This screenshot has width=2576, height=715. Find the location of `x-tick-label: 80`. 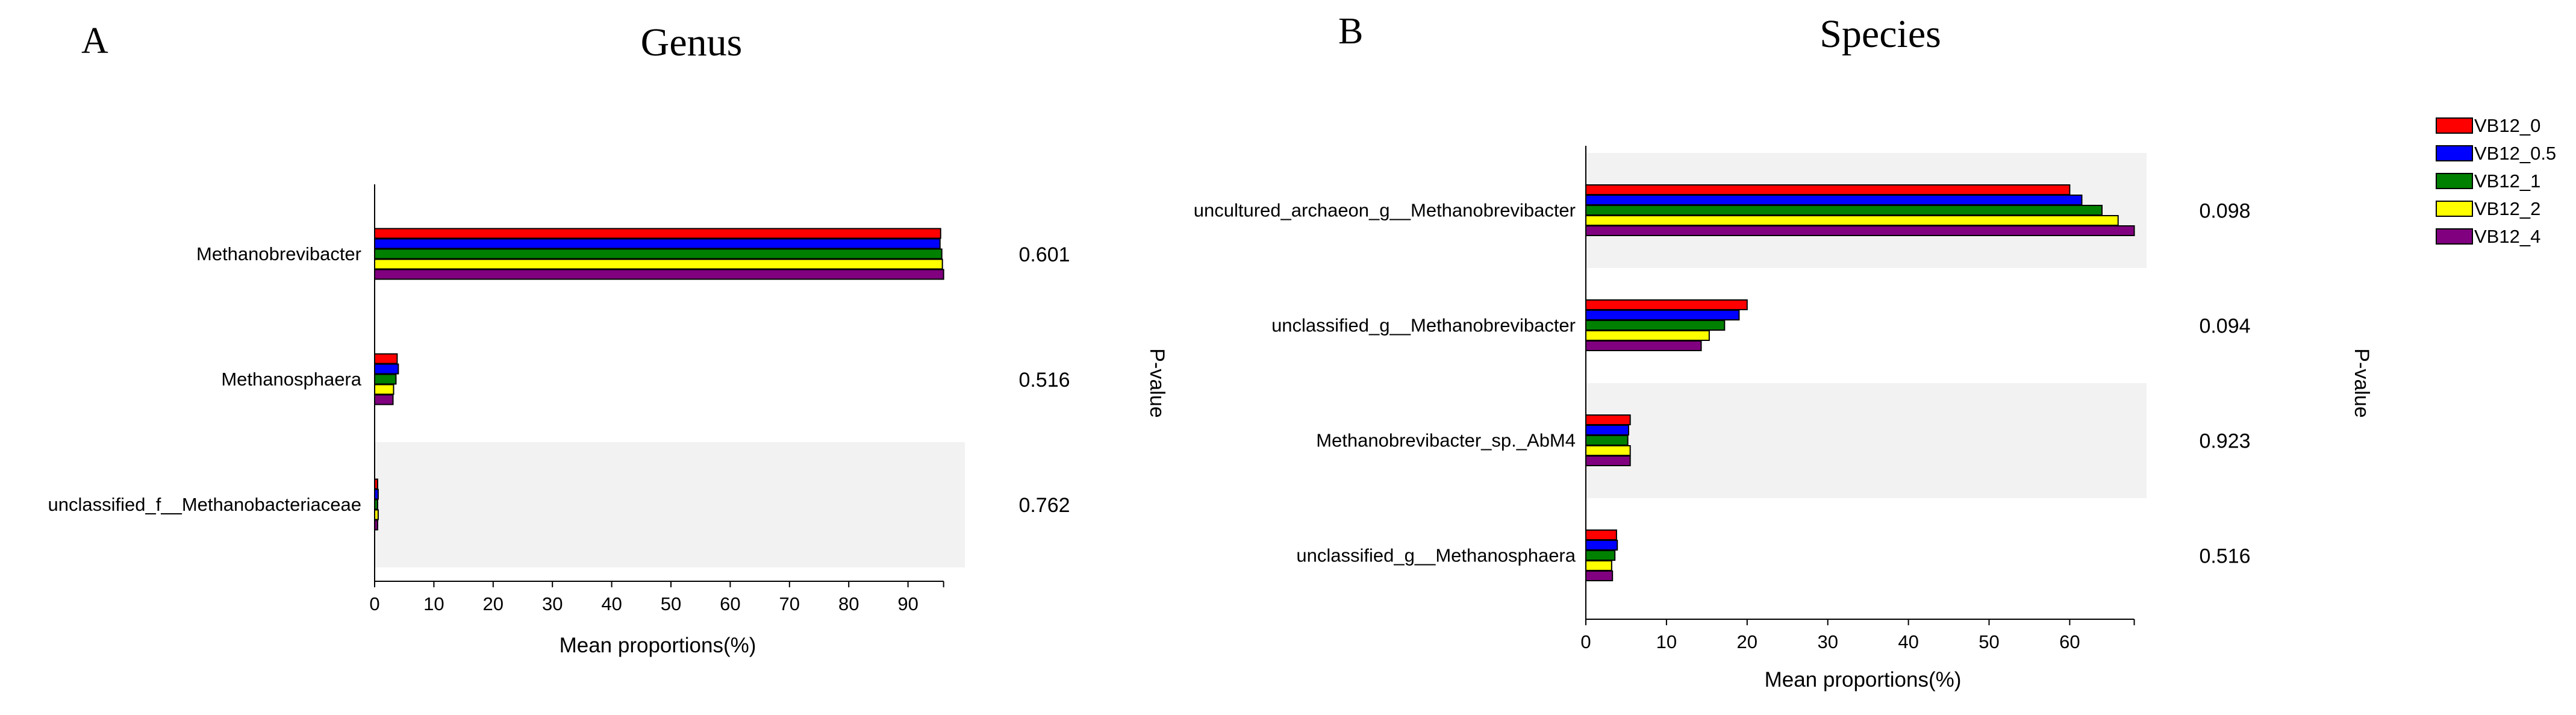

x-tick-label: 80 is located at coordinates (848, 603).